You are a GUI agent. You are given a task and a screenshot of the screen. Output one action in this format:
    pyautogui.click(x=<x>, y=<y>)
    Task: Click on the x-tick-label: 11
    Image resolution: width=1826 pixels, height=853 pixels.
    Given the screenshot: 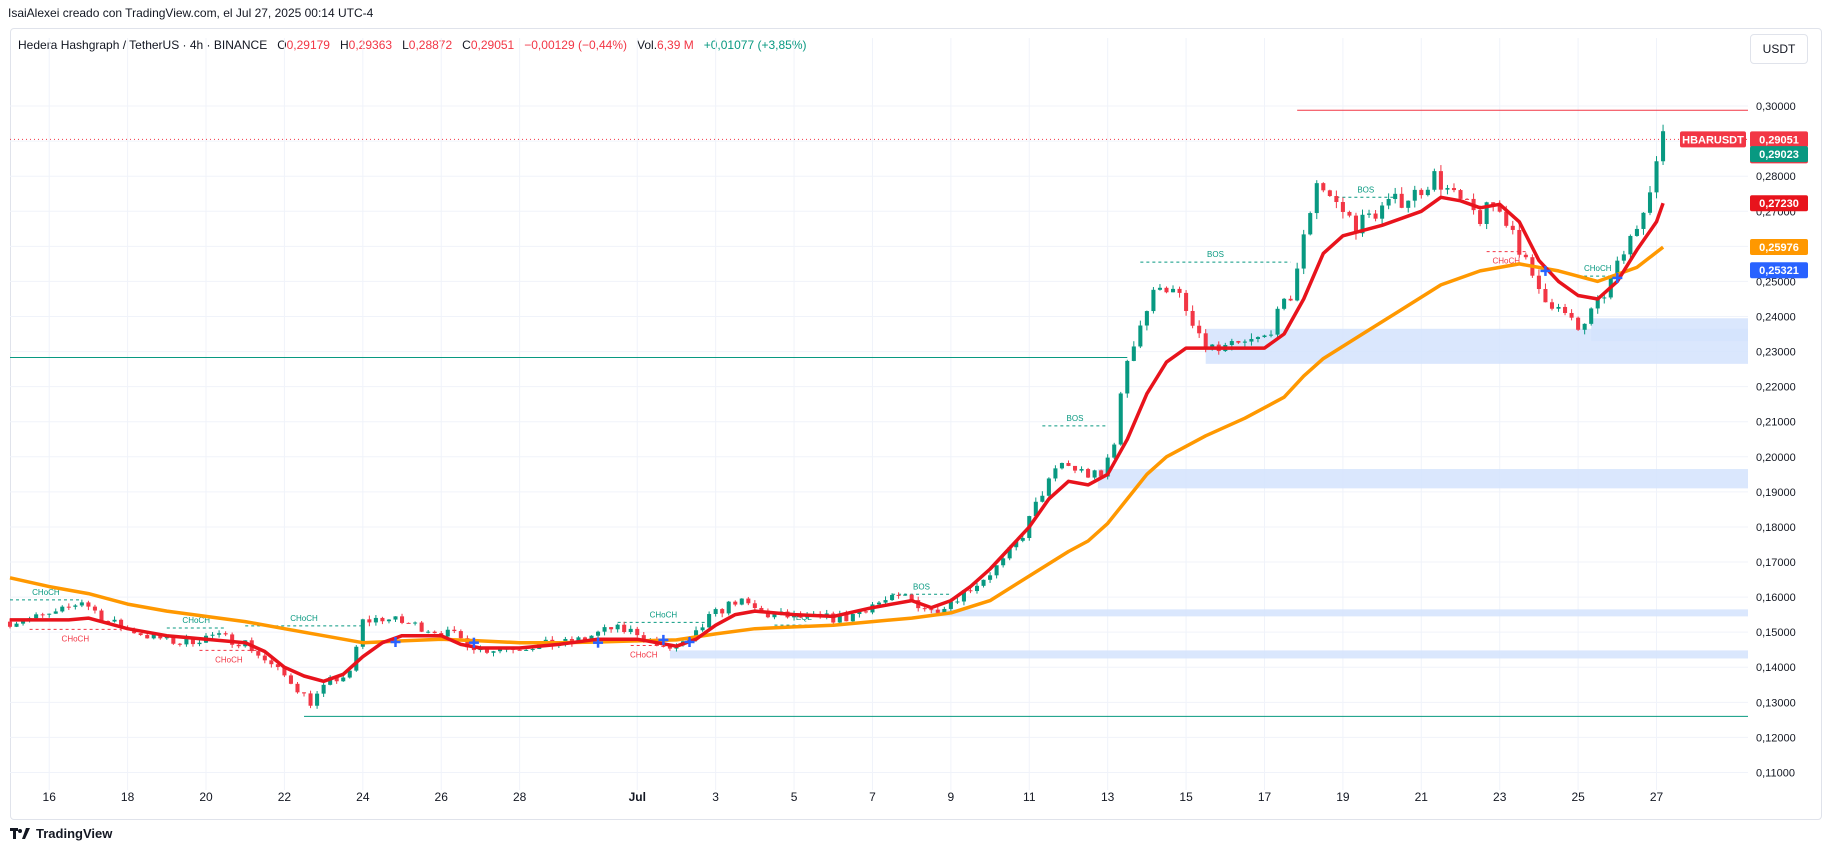 What is the action you would take?
    pyautogui.click(x=1029, y=797)
    